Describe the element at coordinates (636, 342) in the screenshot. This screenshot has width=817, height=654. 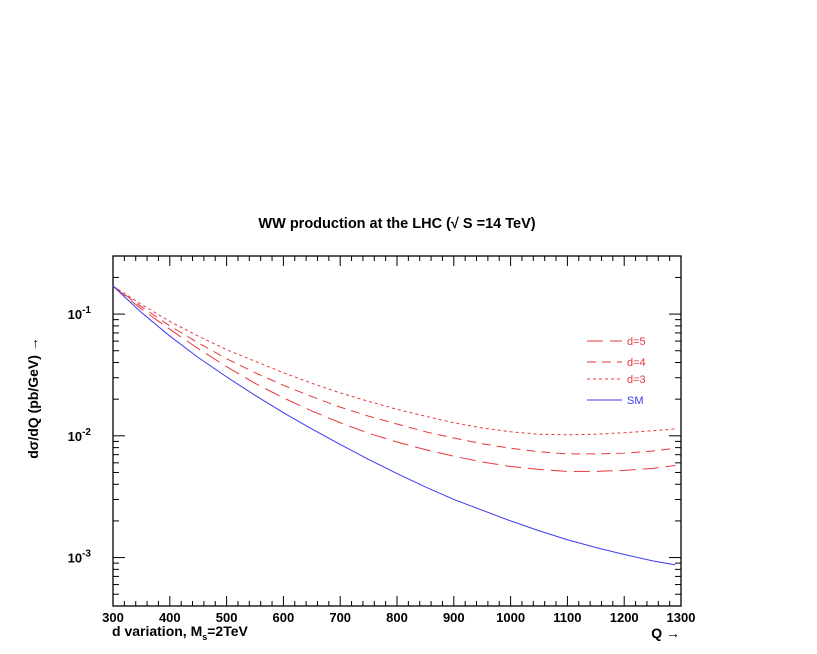
I see `legend-label-d=5: d=5` at that location.